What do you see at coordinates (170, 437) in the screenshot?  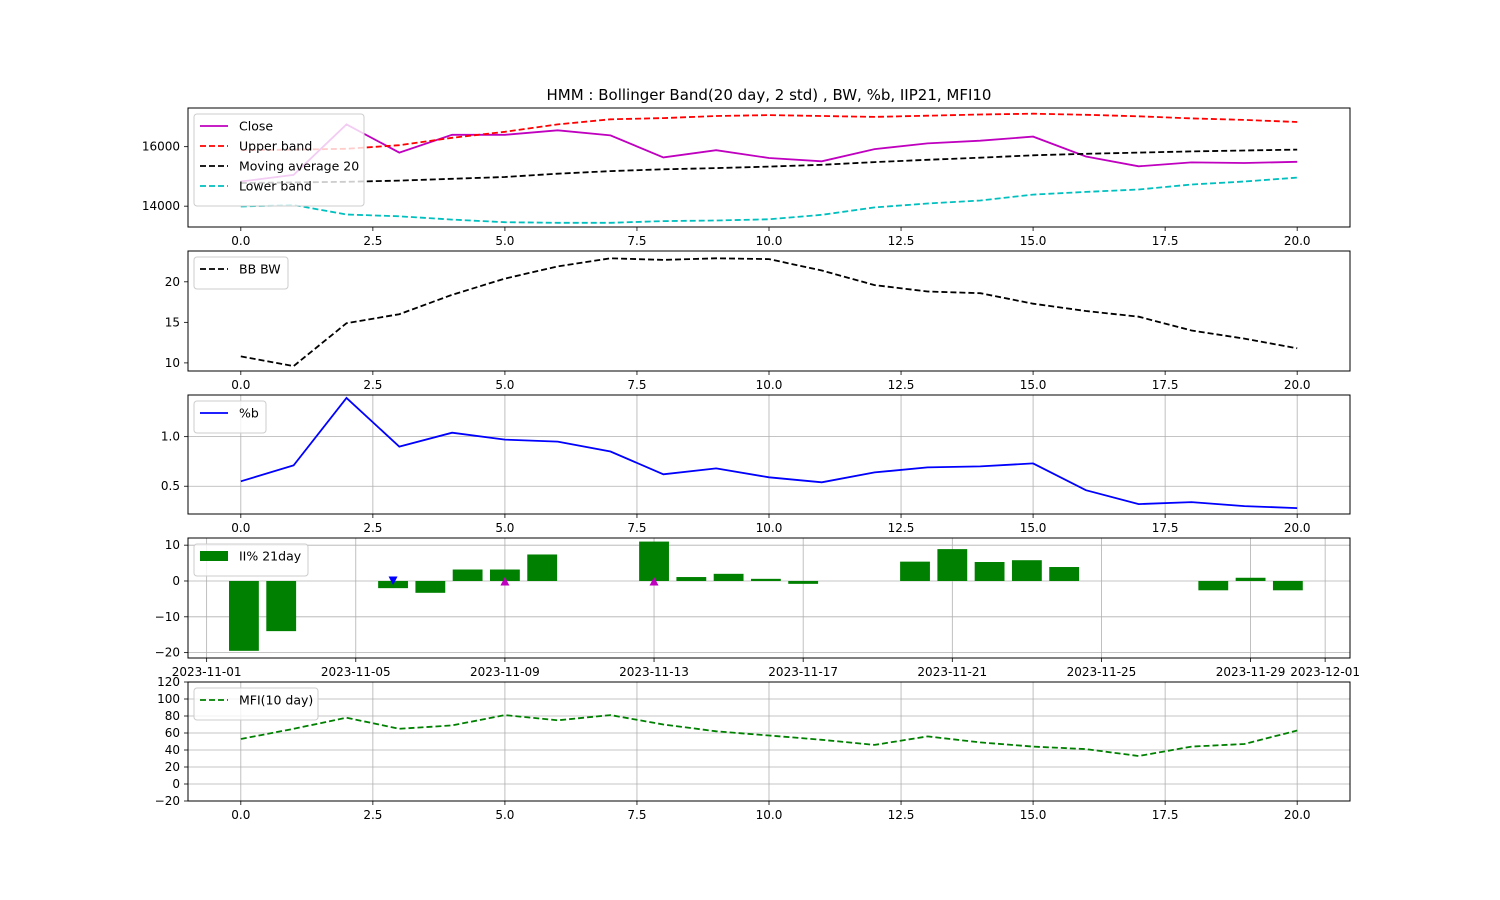 I see `y-tick-label: 1.0` at bounding box center [170, 437].